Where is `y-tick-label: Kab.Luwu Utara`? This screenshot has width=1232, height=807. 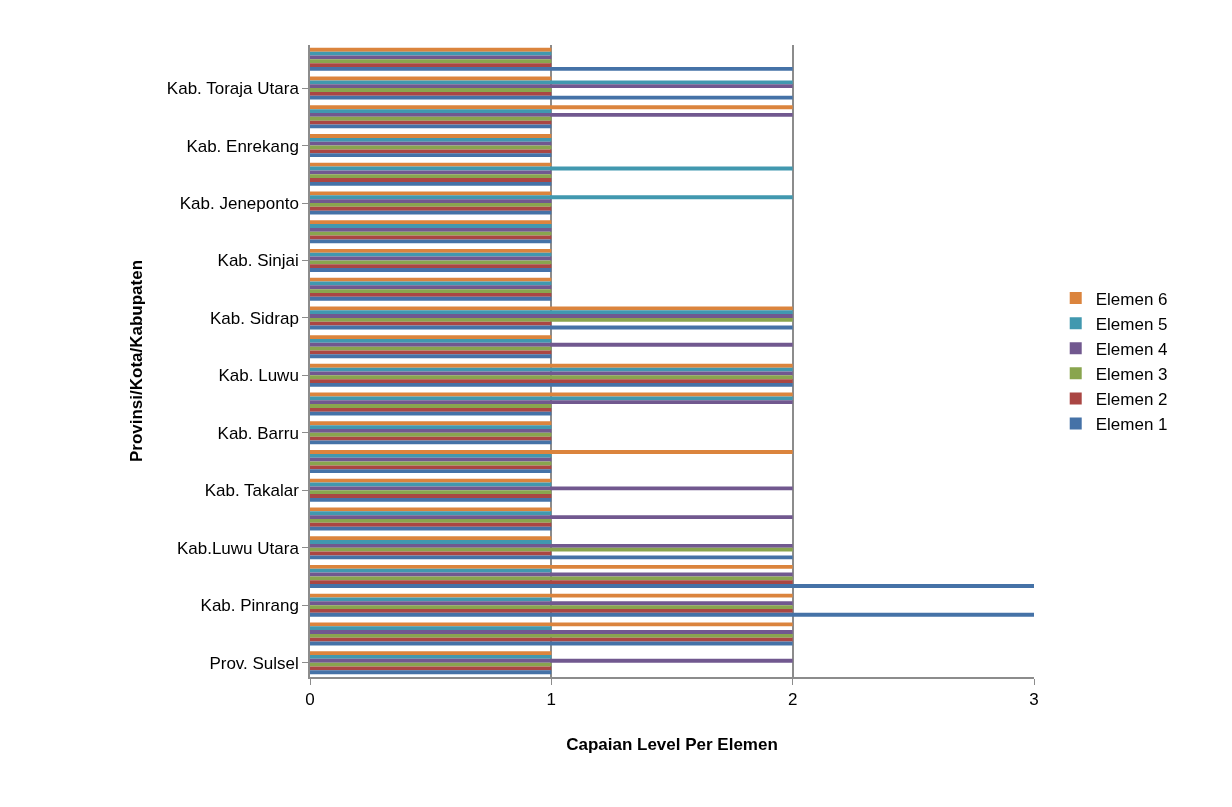
y-tick-label: Kab.Luwu Utara is located at coordinates (238, 548).